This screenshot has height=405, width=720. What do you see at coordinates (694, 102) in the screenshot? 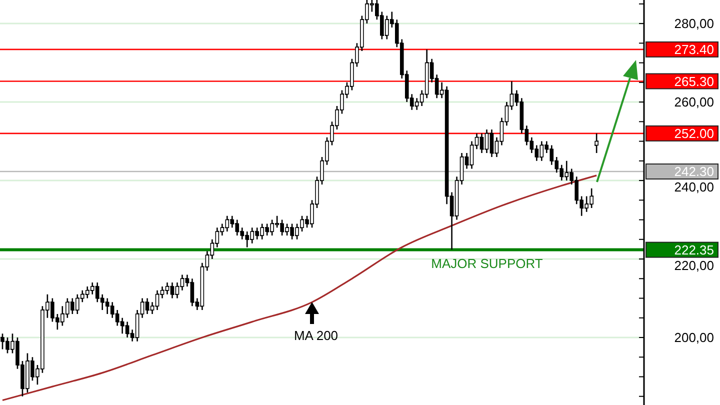
I see `y-tick-label: 260,00` at bounding box center [694, 102].